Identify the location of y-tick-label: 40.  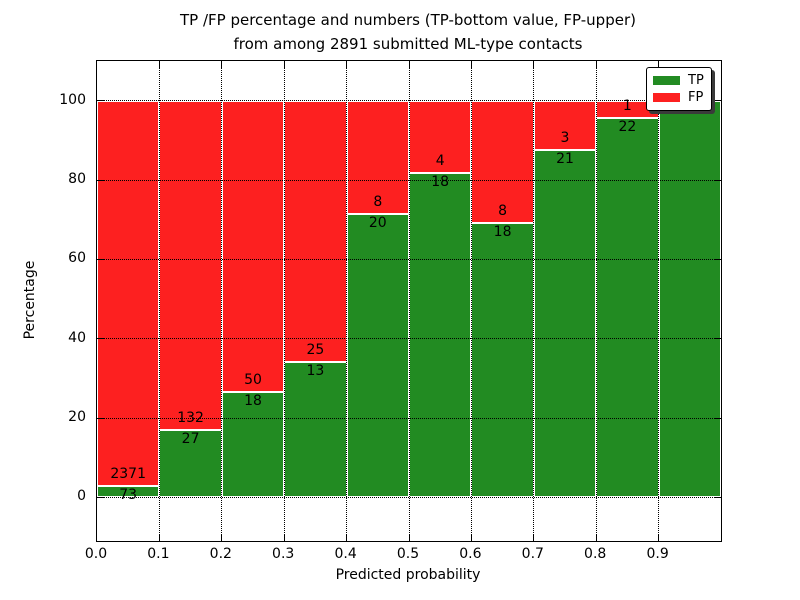
(77, 337).